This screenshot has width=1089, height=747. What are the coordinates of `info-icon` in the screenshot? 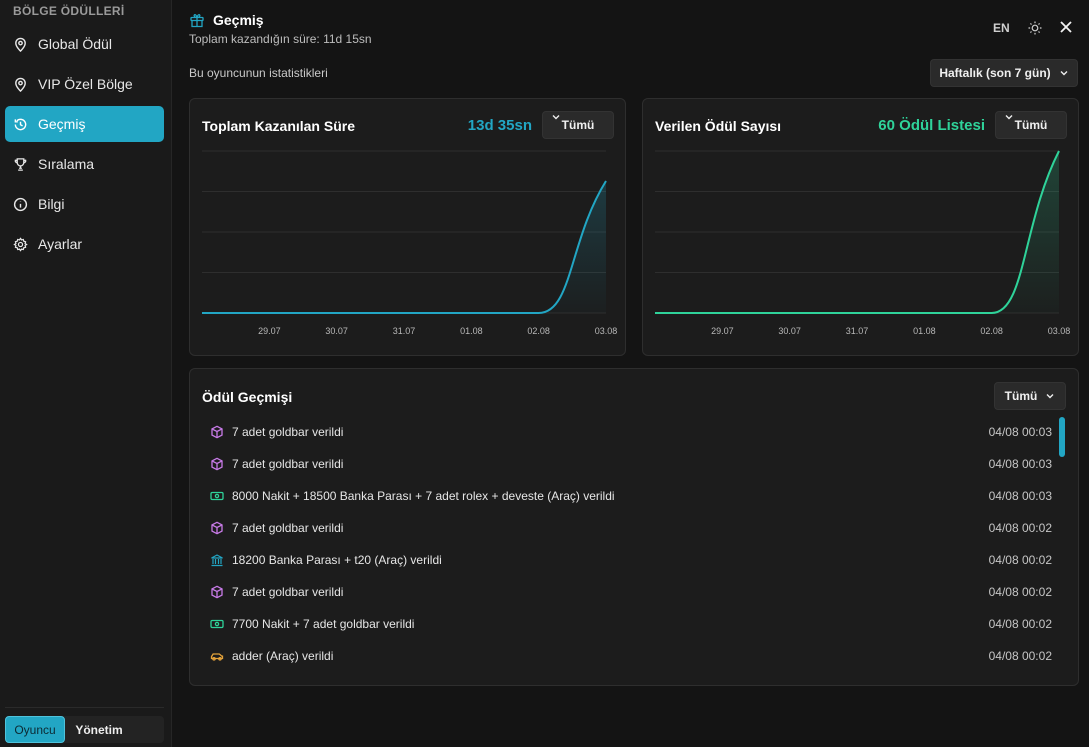 It's located at (20, 204).